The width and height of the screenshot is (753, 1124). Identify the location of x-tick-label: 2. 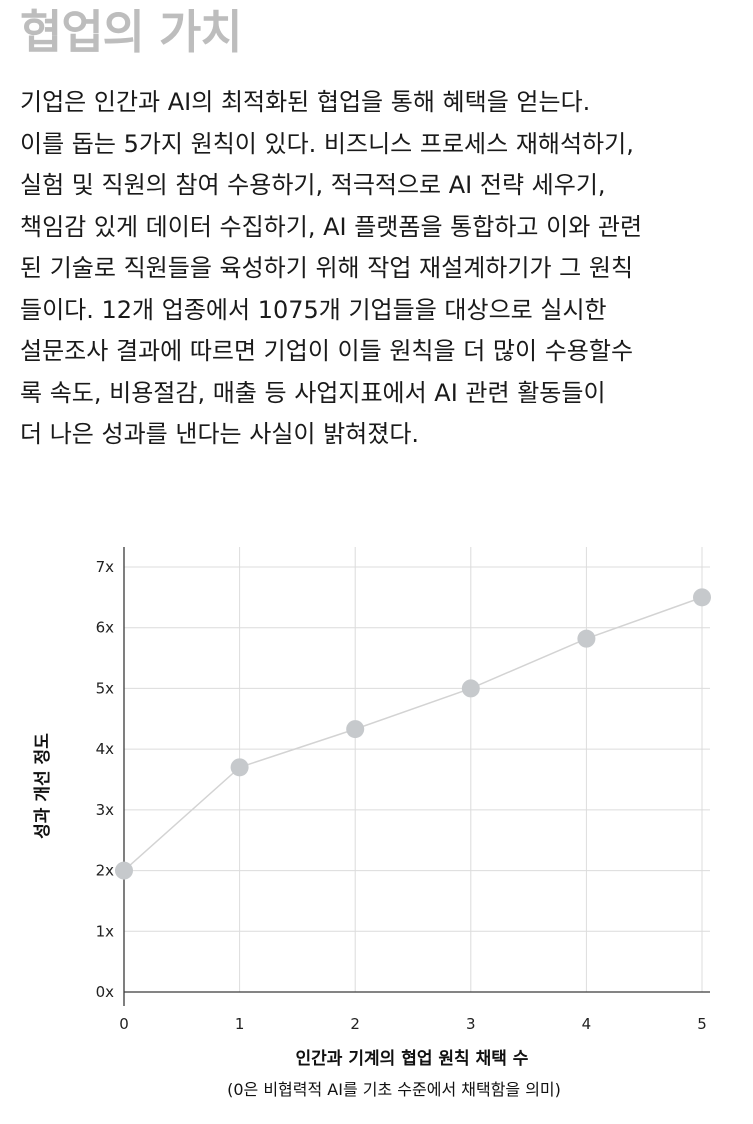
(355, 1024).